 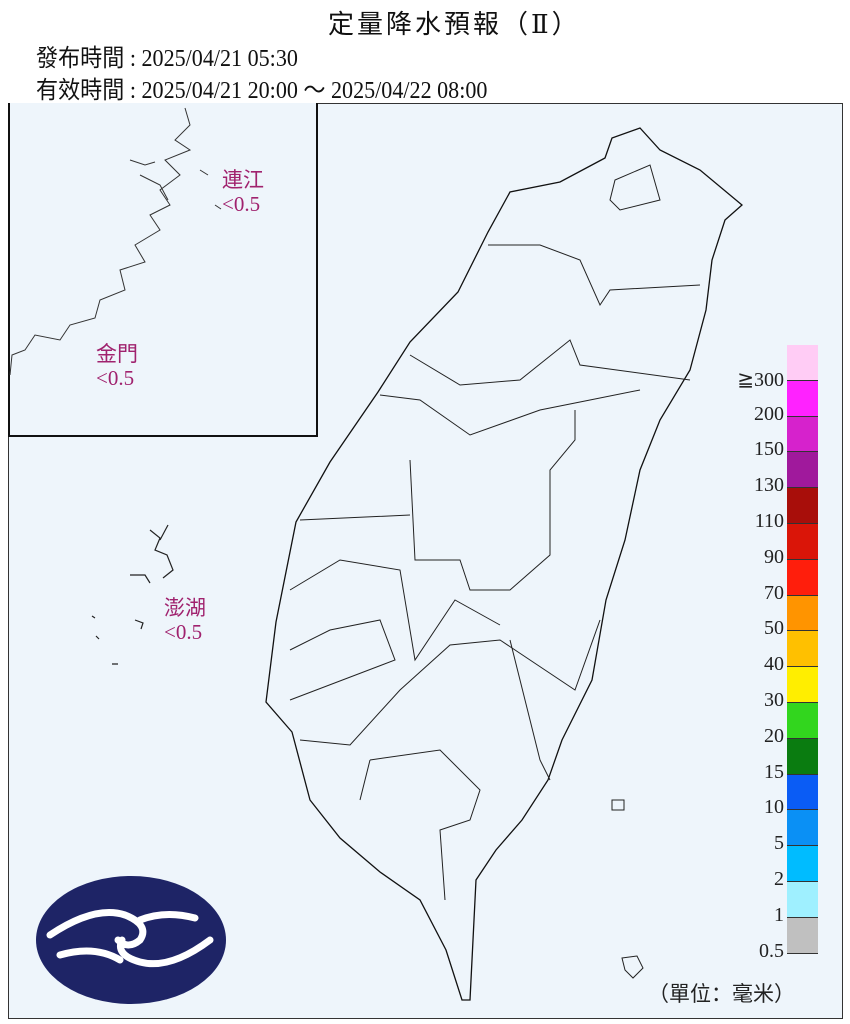 I want to click on green-island, so click(x=618, y=805).